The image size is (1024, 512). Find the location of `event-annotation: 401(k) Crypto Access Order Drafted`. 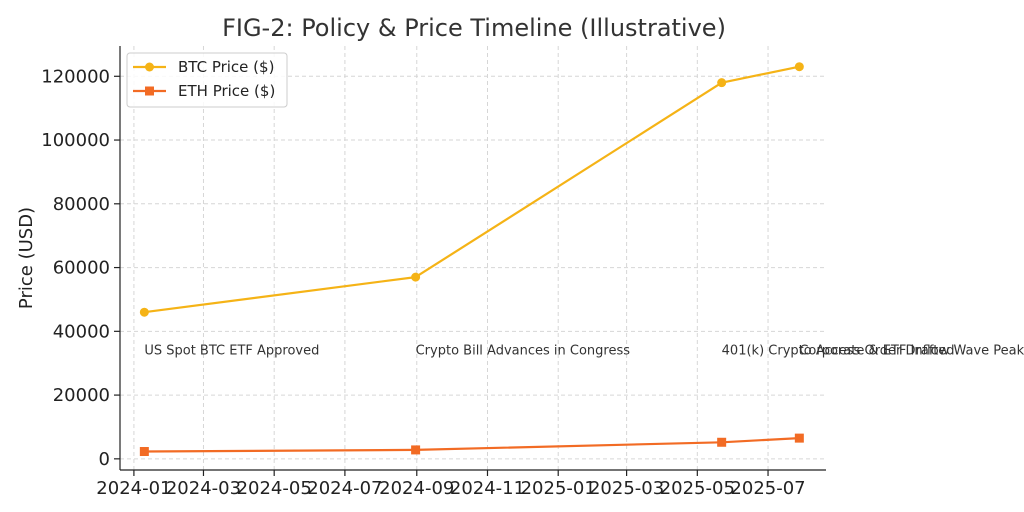

event-annotation: 401(k) Crypto Access Order Drafted is located at coordinates (838, 350).